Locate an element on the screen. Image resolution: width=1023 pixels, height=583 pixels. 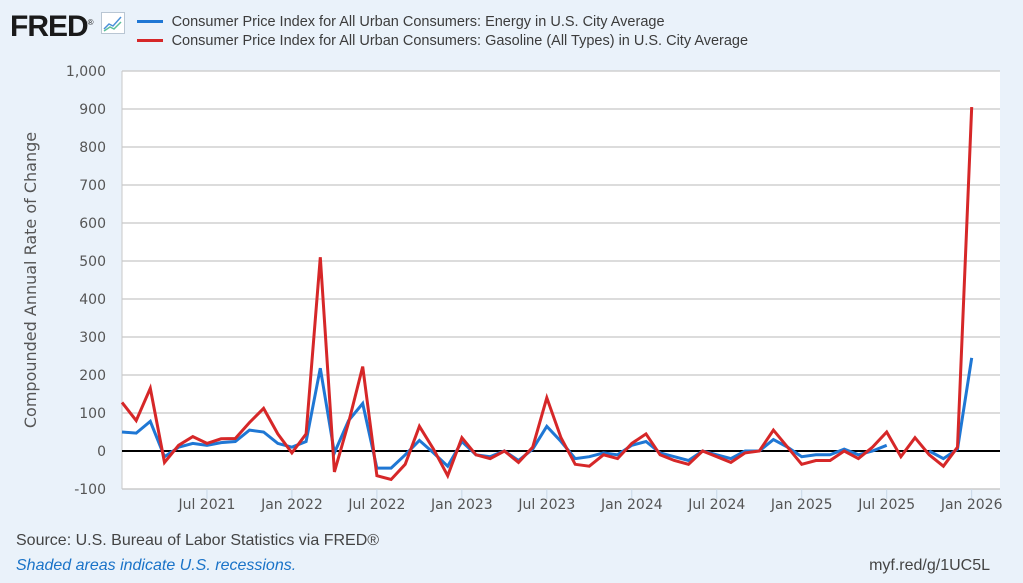
x-tick-label: Jul 2025 is located at coordinates (886, 505).